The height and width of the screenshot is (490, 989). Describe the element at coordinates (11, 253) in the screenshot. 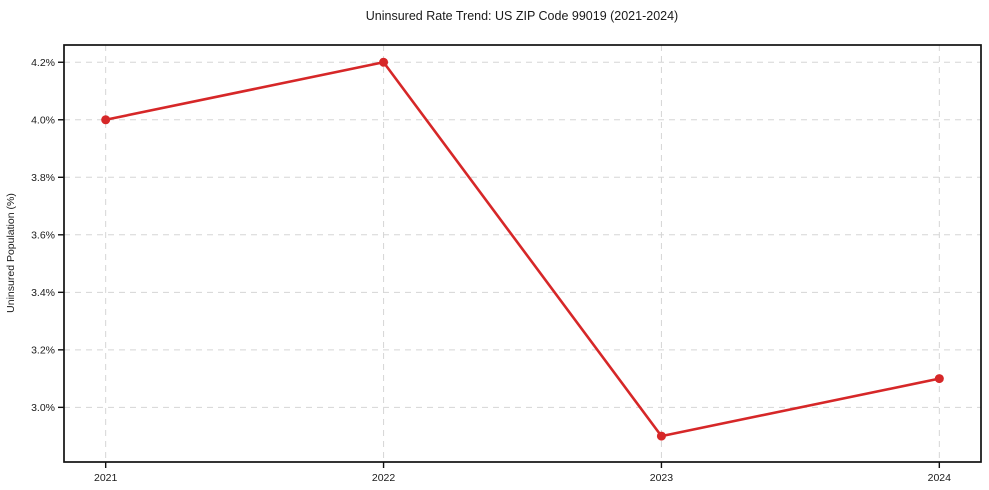

I see `y-axis-label: Uninsured Population (%)` at that location.